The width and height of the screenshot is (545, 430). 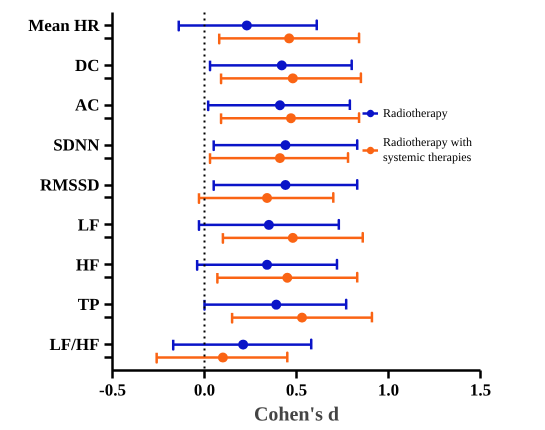 What do you see at coordinates (89, 304) in the screenshot?
I see `y-tick-label: TP` at bounding box center [89, 304].